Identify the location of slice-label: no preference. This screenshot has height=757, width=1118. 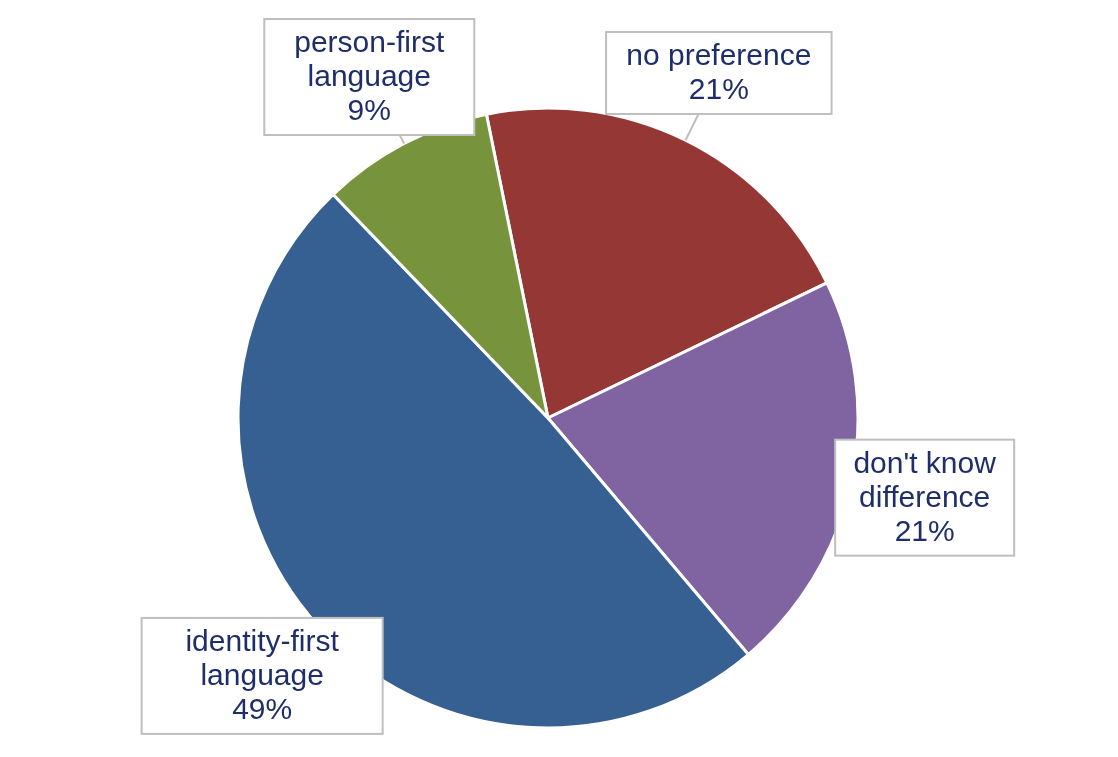
(719, 54).